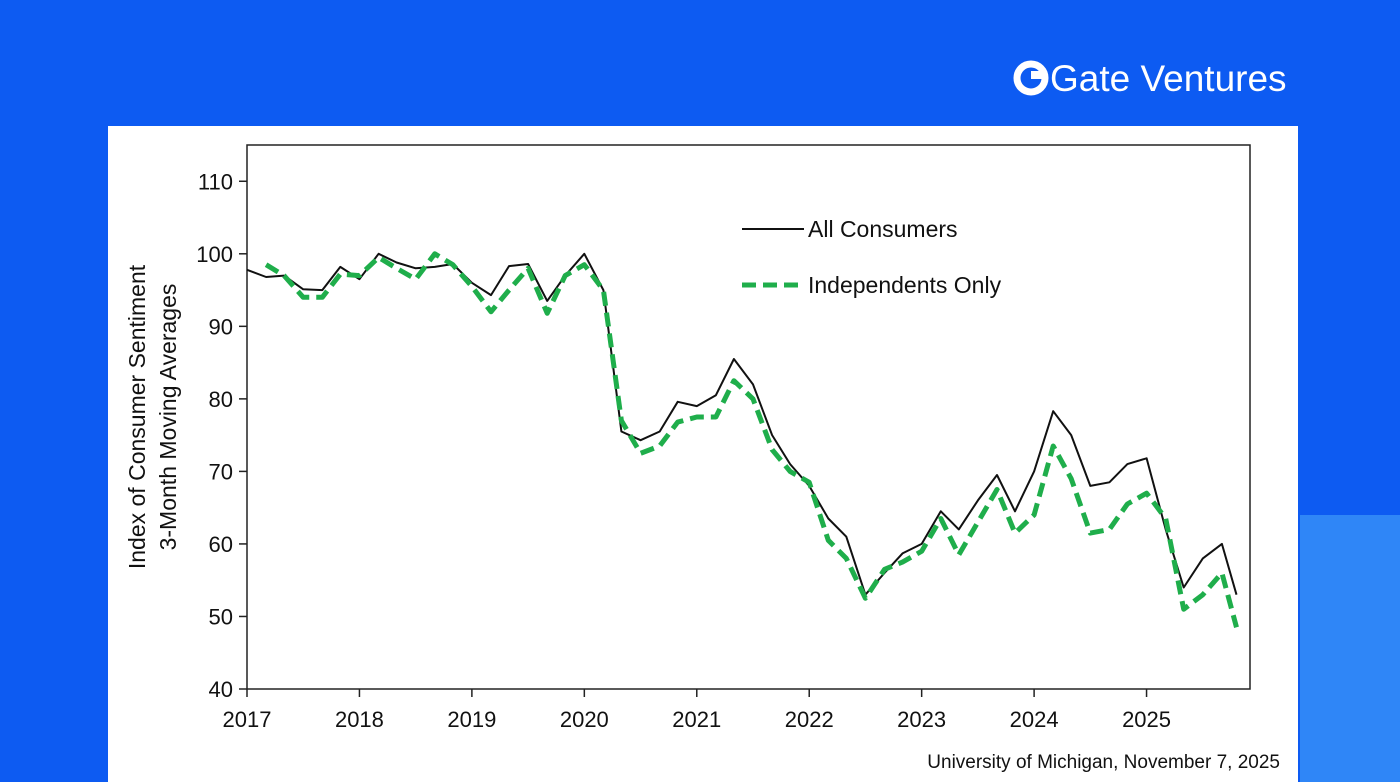 This screenshot has width=1400, height=782. Describe the element at coordinates (471, 719) in the screenshot. I see `x-tick-label: 2019` at that location.